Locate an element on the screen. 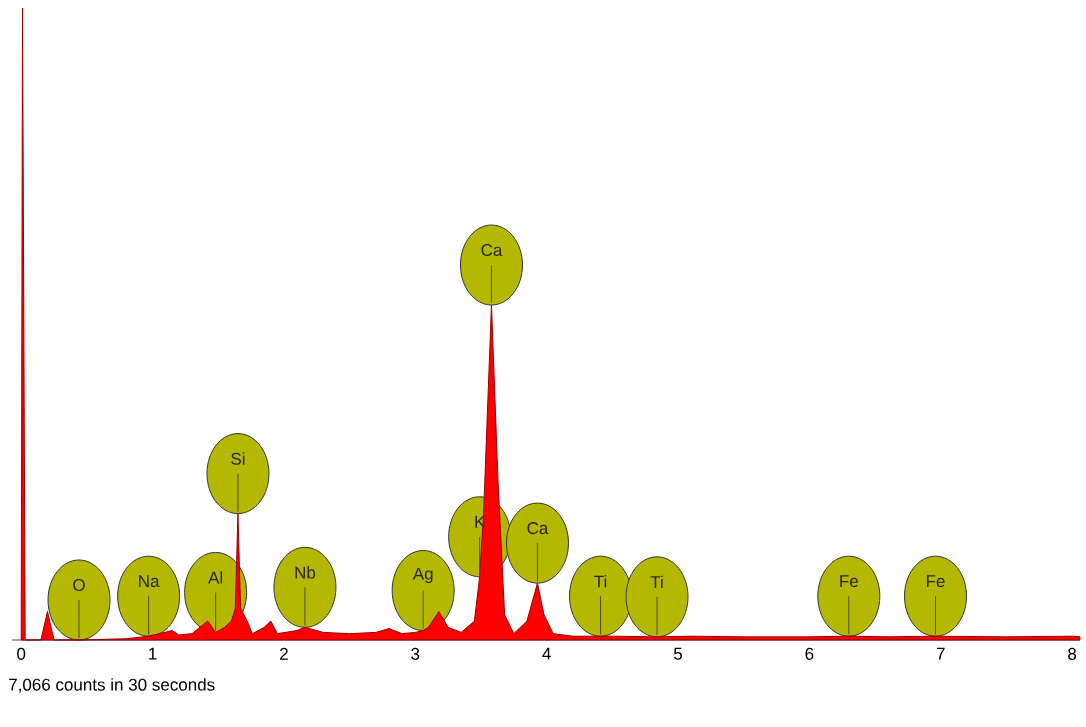  x-tick-label: 1 is located at coordinates (153, 653).